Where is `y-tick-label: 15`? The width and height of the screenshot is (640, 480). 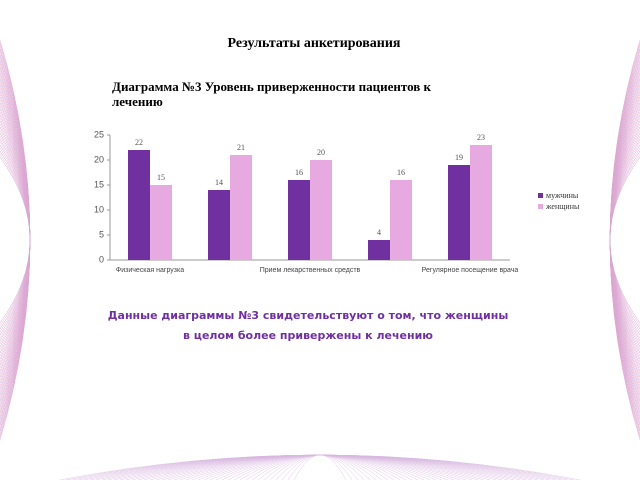
y-tick-label: 15 is located at coordinates (99, 184).